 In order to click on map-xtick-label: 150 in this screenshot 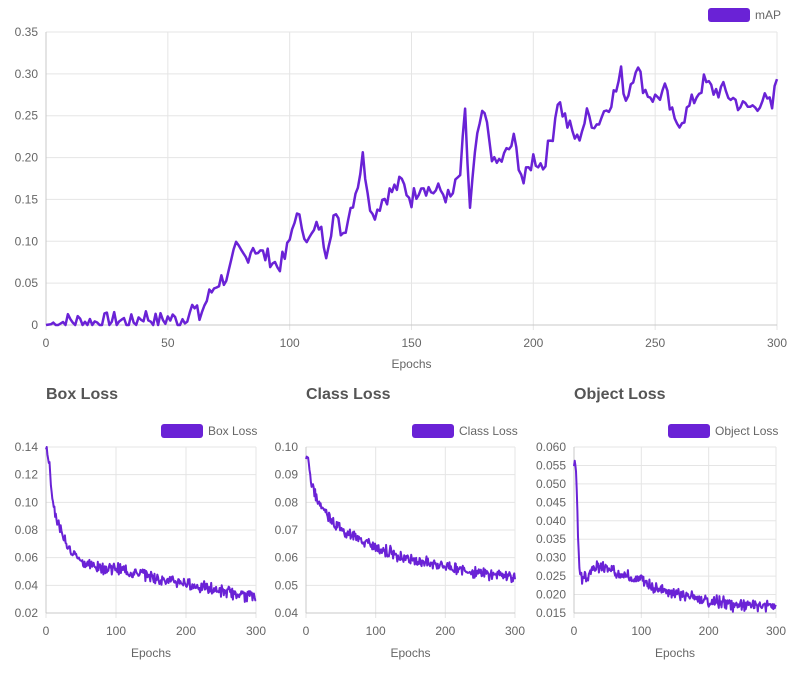, I will do `click(411, 343)`.